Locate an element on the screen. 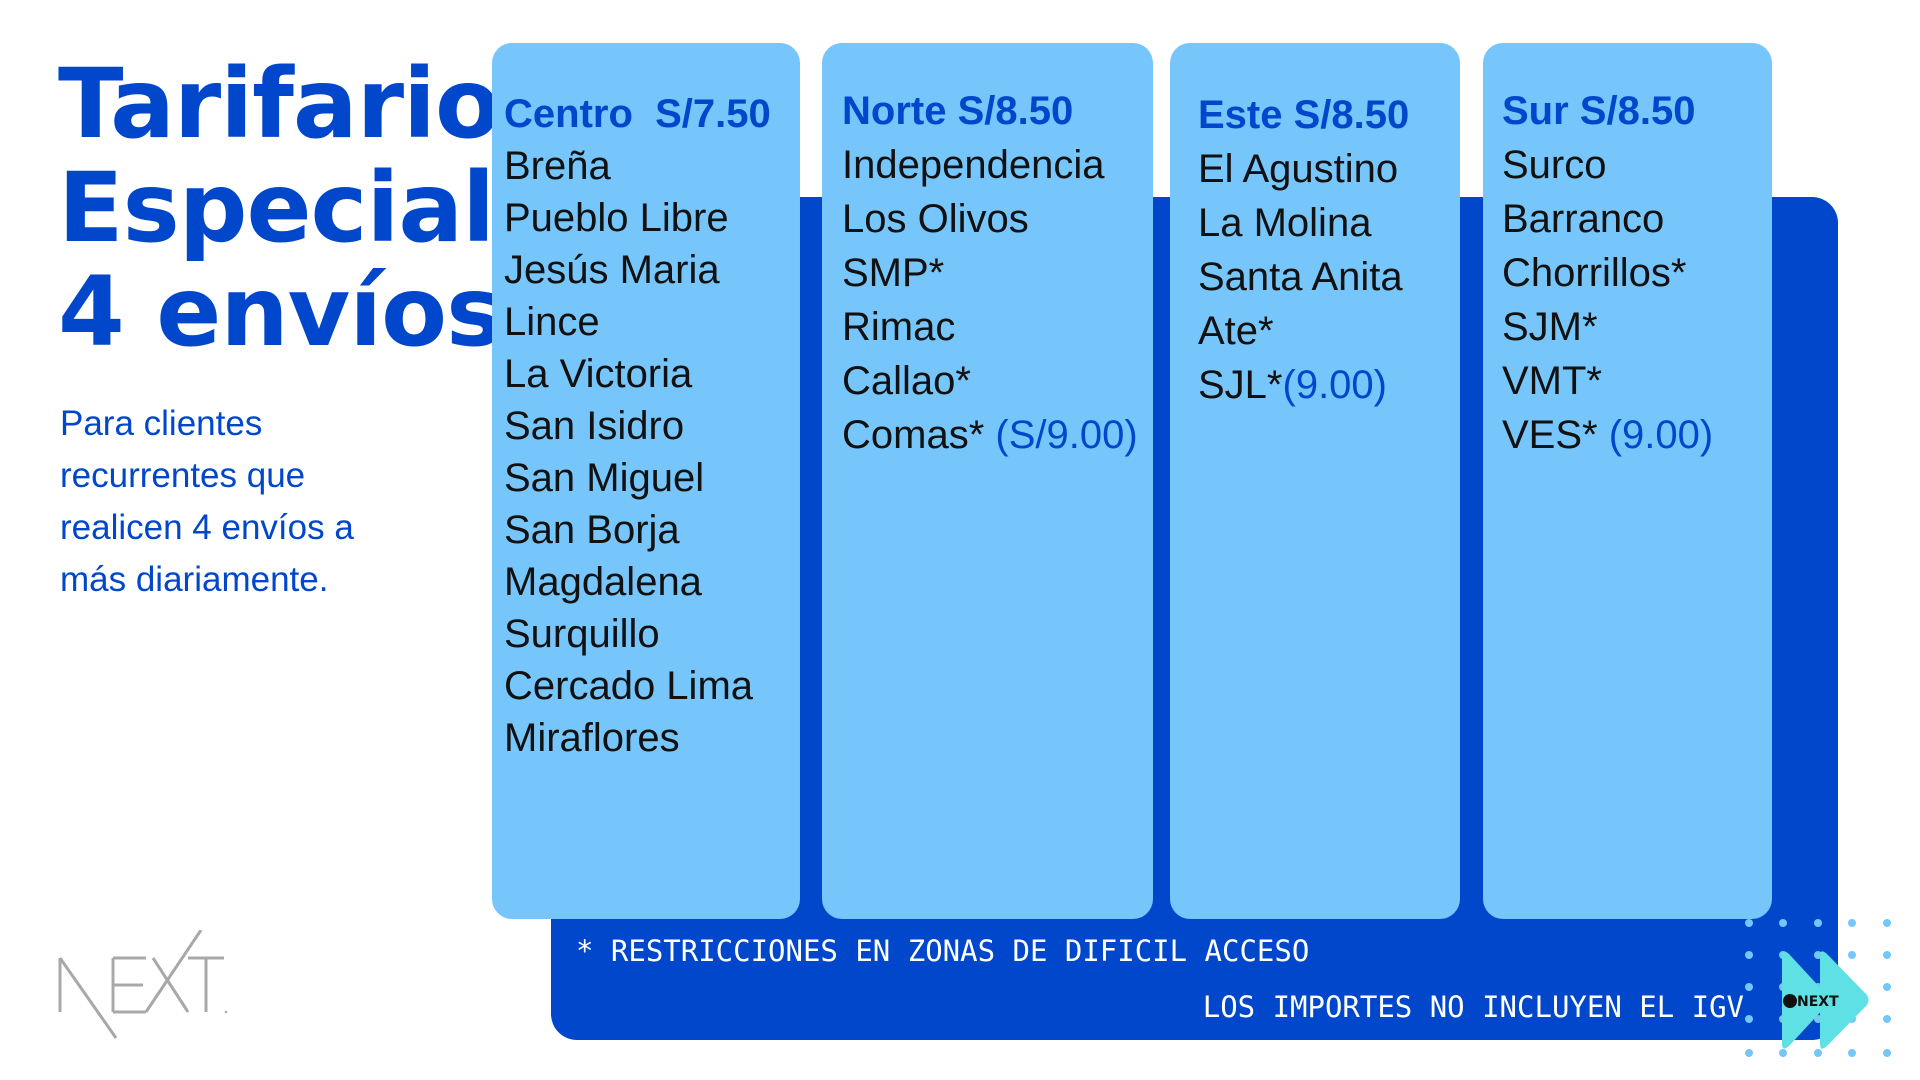 This screenshot has width=1920, height=1080. district-name: SJL* is located at coordinates (1240, 385).